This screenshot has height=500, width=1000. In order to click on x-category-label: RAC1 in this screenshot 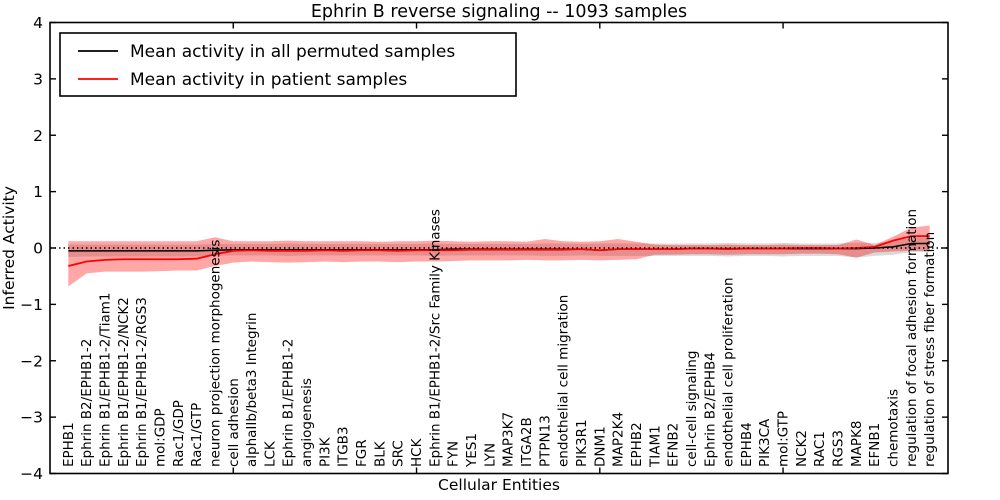, I will do `click(820, 449)`.